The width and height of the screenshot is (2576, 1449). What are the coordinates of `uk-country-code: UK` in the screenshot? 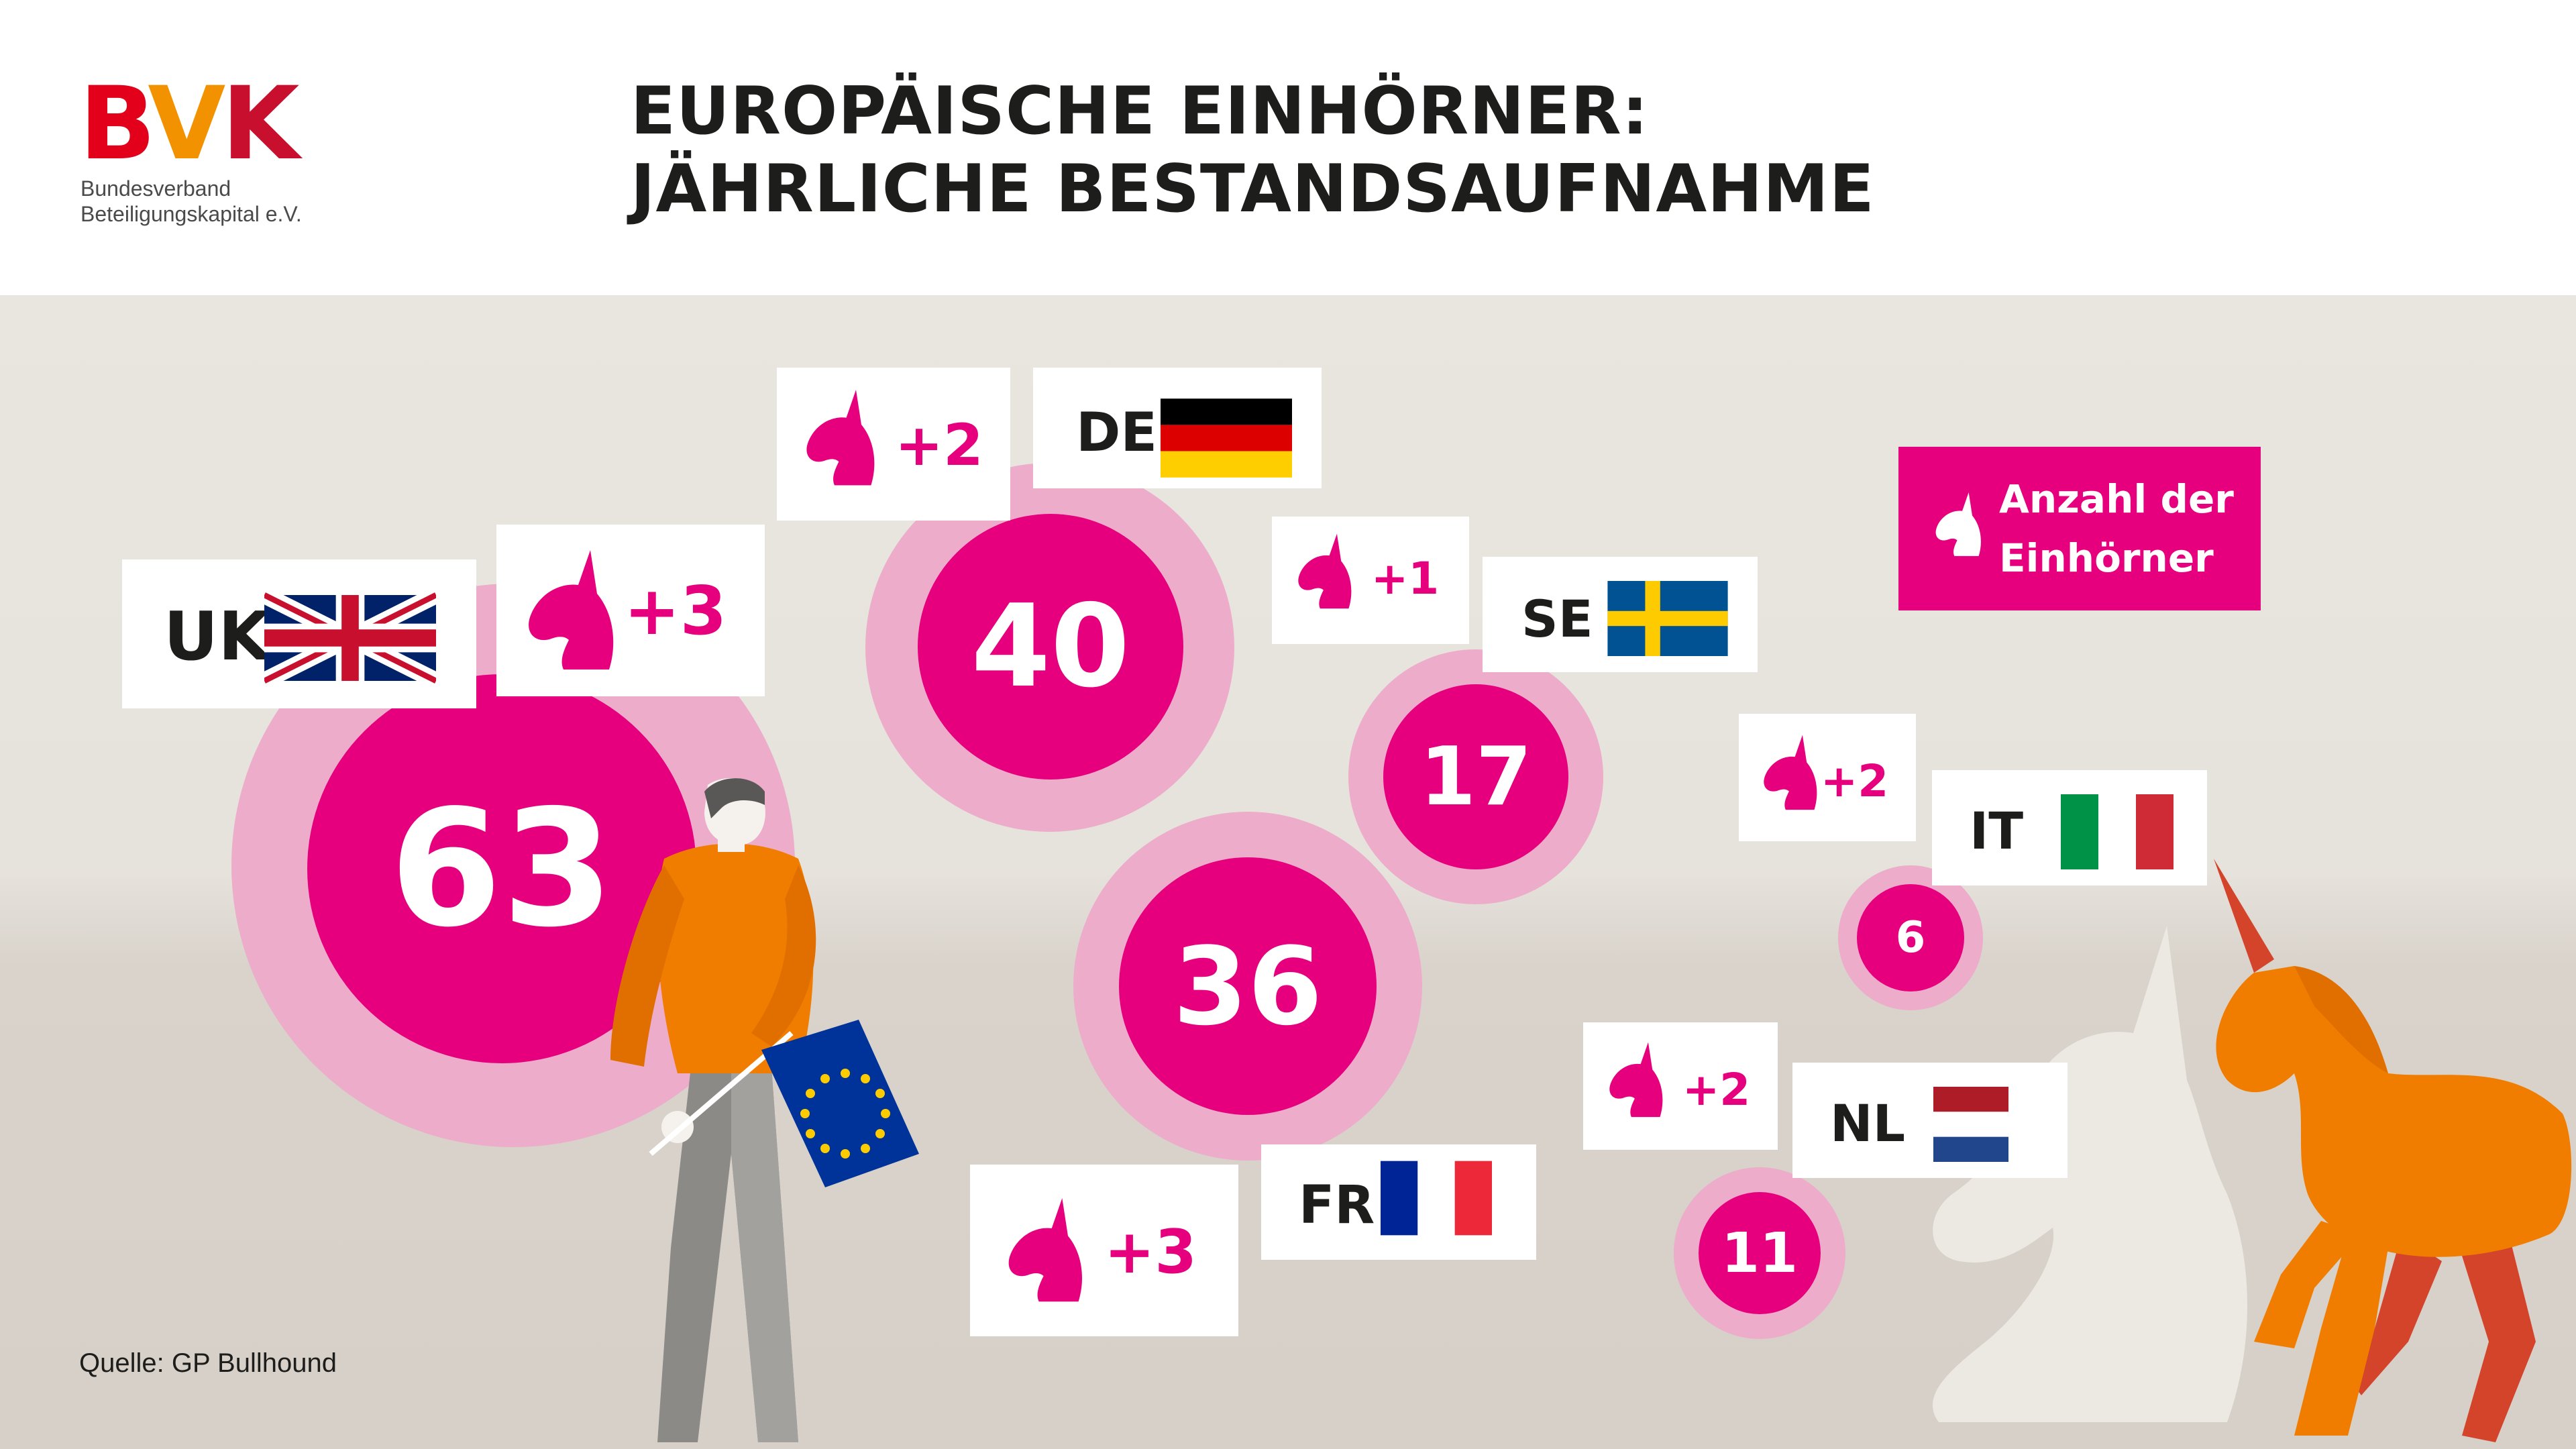 It's located at (217, 636).